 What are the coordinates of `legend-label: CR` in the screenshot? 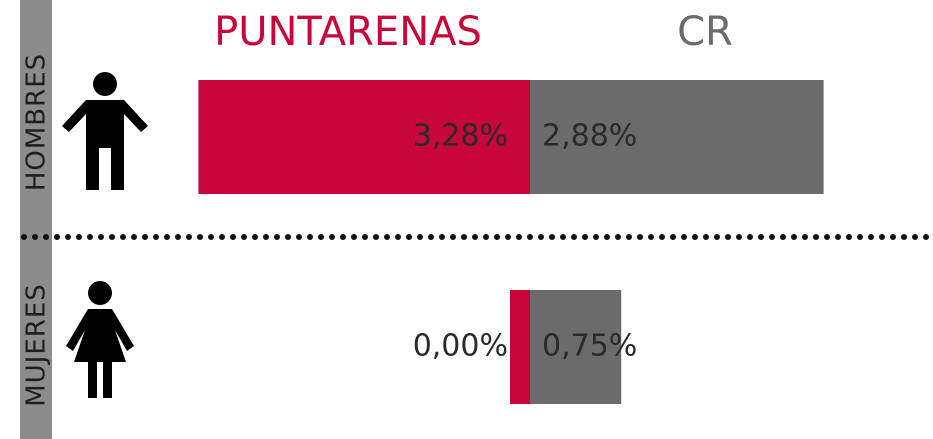 It's located at (705, 32).